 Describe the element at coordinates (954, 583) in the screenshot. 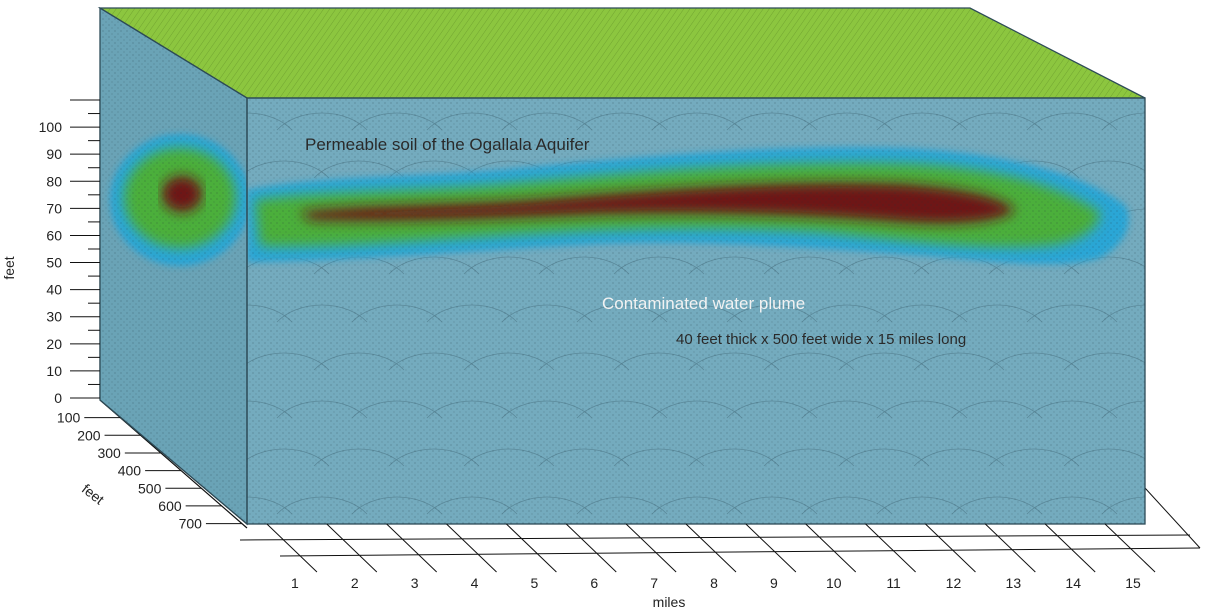

I see `horizontal-tick-label: 12` at that location.